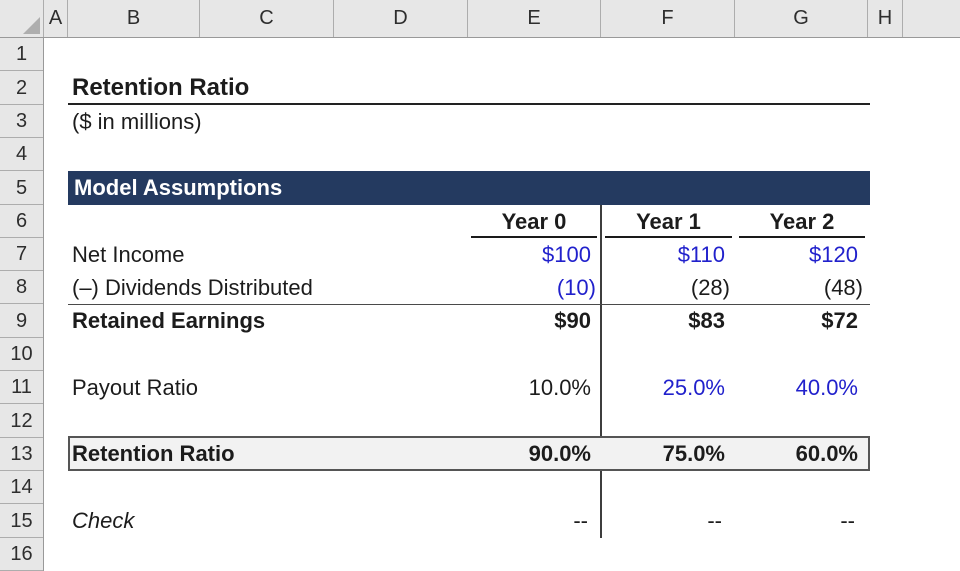 The image size is (960, 571). What do you see at coordinates (56, 18) in the screenshot?
I see `col-header-A: A` at bounding box center [56, 18].